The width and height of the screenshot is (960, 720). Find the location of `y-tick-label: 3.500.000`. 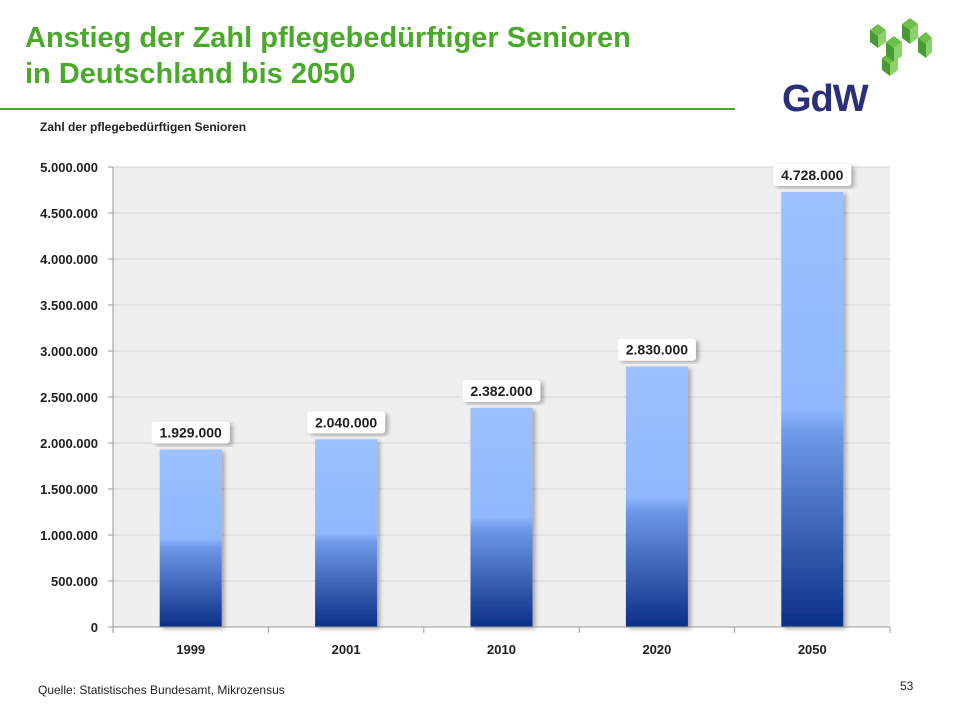

y-tick-label: 3.500.000 is located at coordinates (69, 305).